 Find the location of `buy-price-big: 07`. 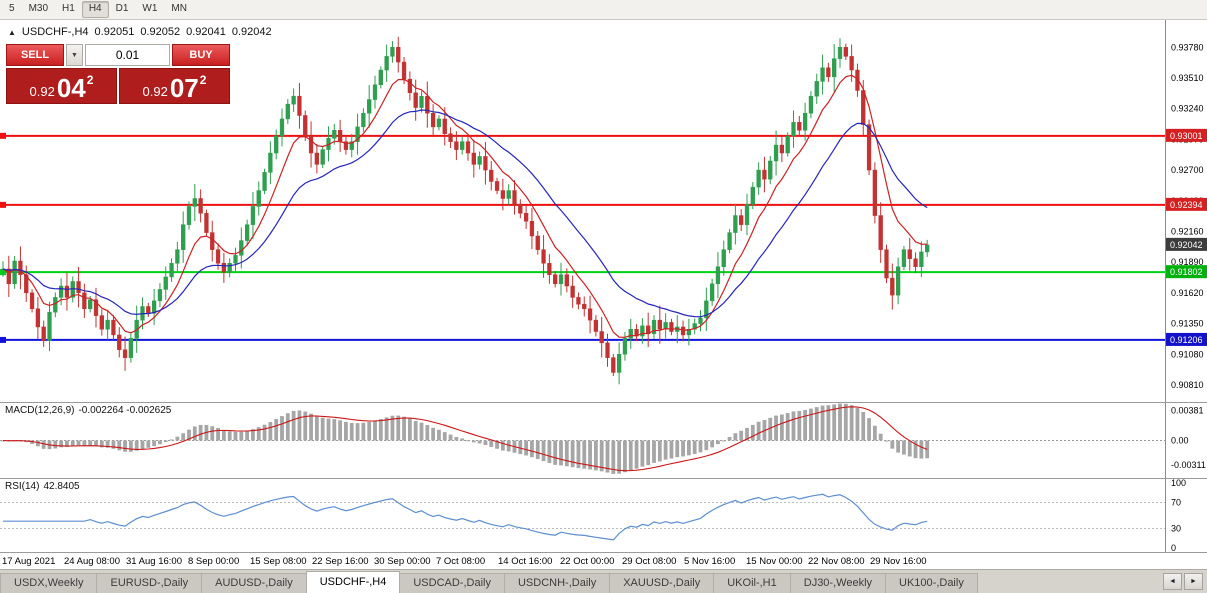

buy-price-big: 07 is located at coordinates (184, 87).